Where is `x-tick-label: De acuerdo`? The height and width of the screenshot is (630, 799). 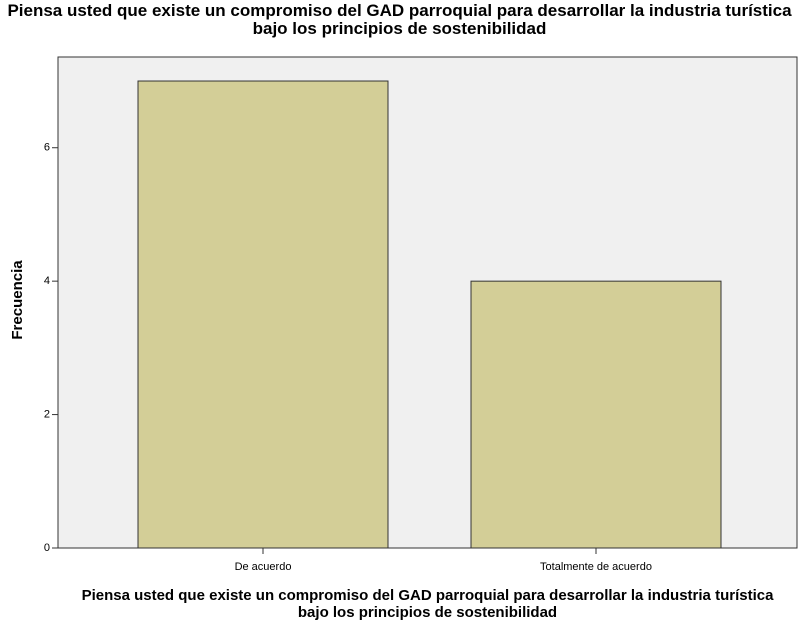 x-tick-label: De acuerdo is located at coordinates (263, 567).